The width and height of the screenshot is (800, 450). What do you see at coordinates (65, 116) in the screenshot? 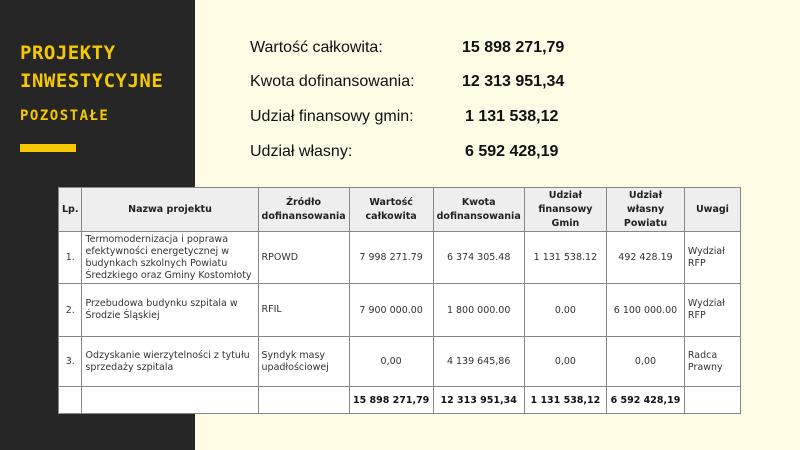
I see `subtitle: POZOSTAŁE` at bounding box center [65, 116].